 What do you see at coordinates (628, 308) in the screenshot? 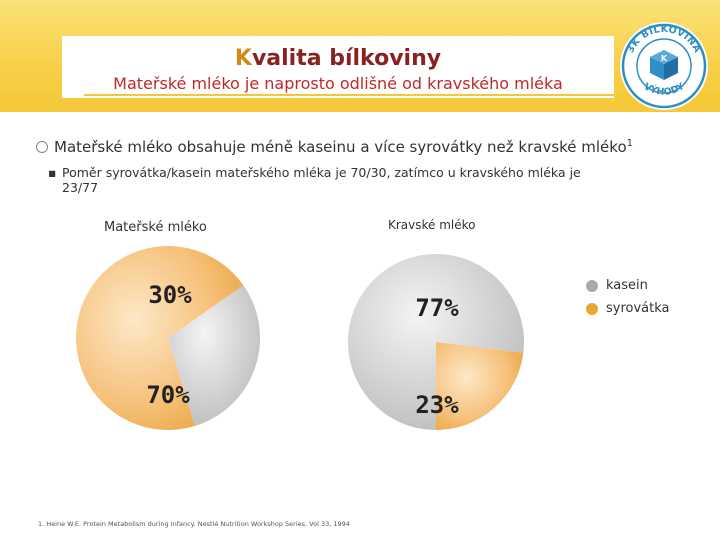
I see `legend-item-syrovatka: syrovátka` at bounding box center [628, 308].